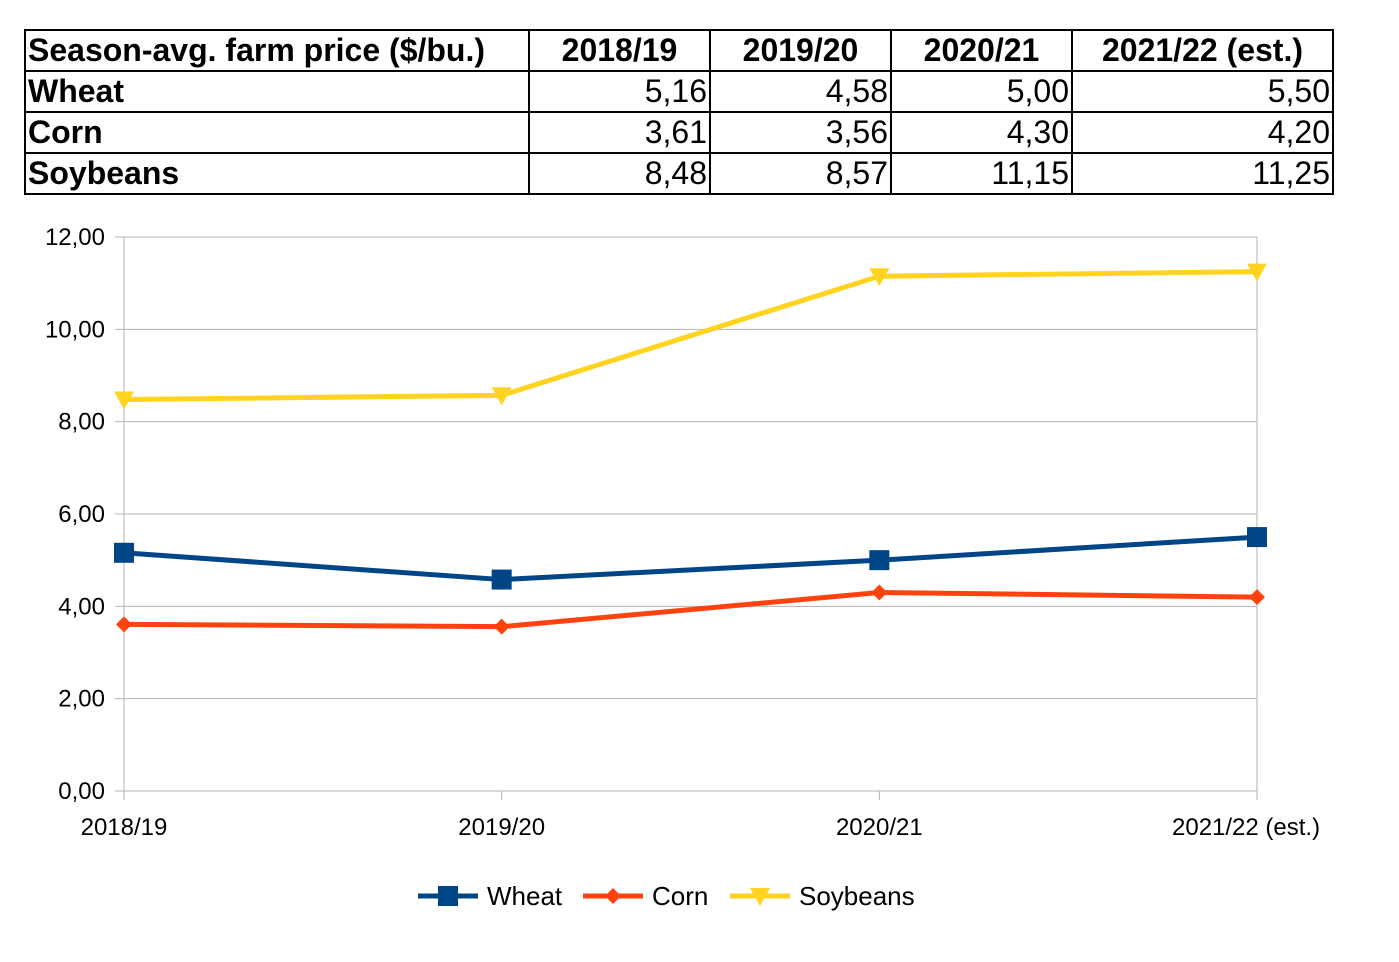 The image size is (1399, 962). What do you see at coordinates (81, 514) in the screenshot?
I see `y-tick-label: 6,00` at bounding box center [81, 514].